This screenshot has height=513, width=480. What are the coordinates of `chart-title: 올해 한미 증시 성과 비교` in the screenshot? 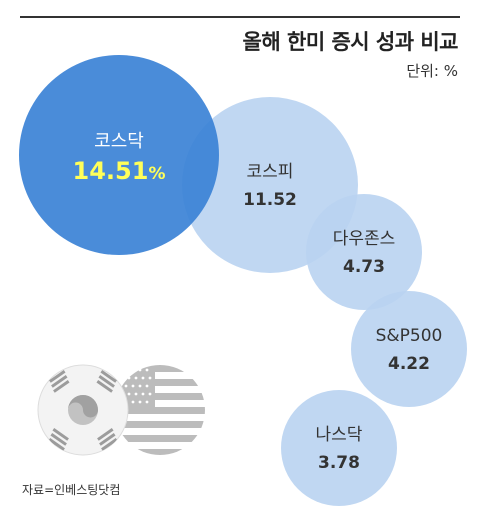 It's located at (350, 42).